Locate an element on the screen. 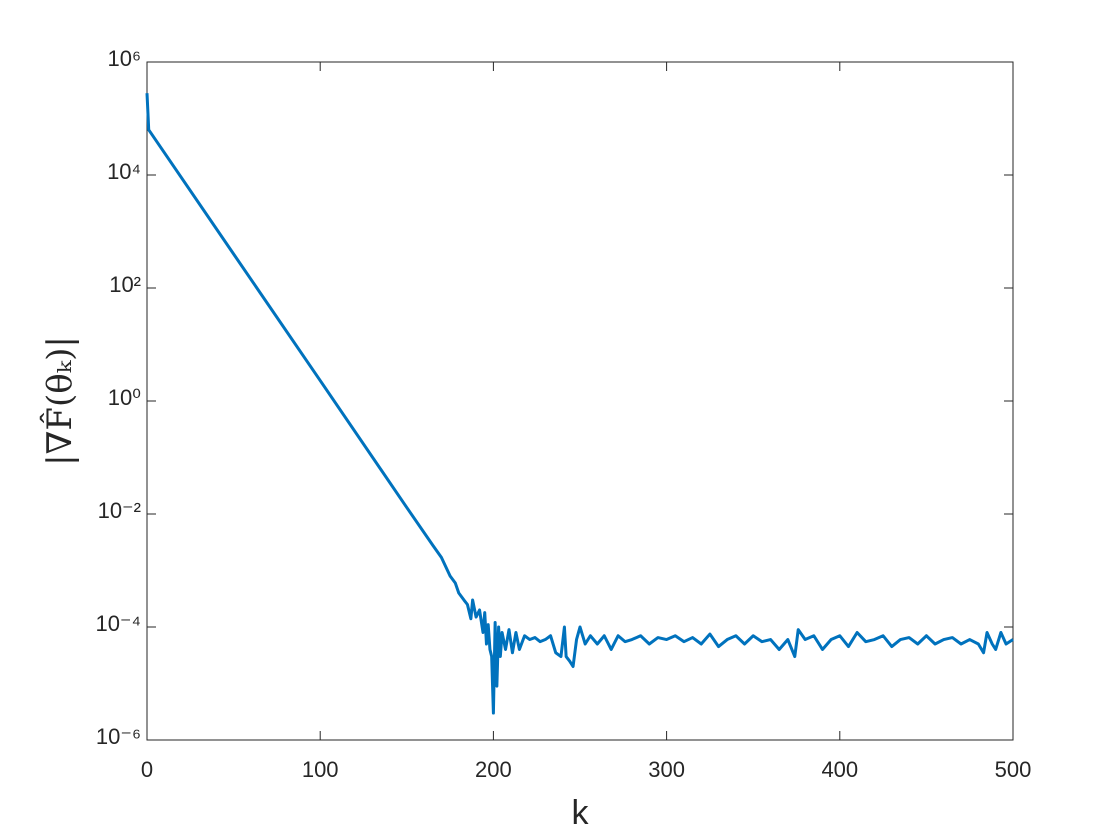 The image size is (1120, 840). y-tick-label: 10⁻² is located at coordinates (119, 510).